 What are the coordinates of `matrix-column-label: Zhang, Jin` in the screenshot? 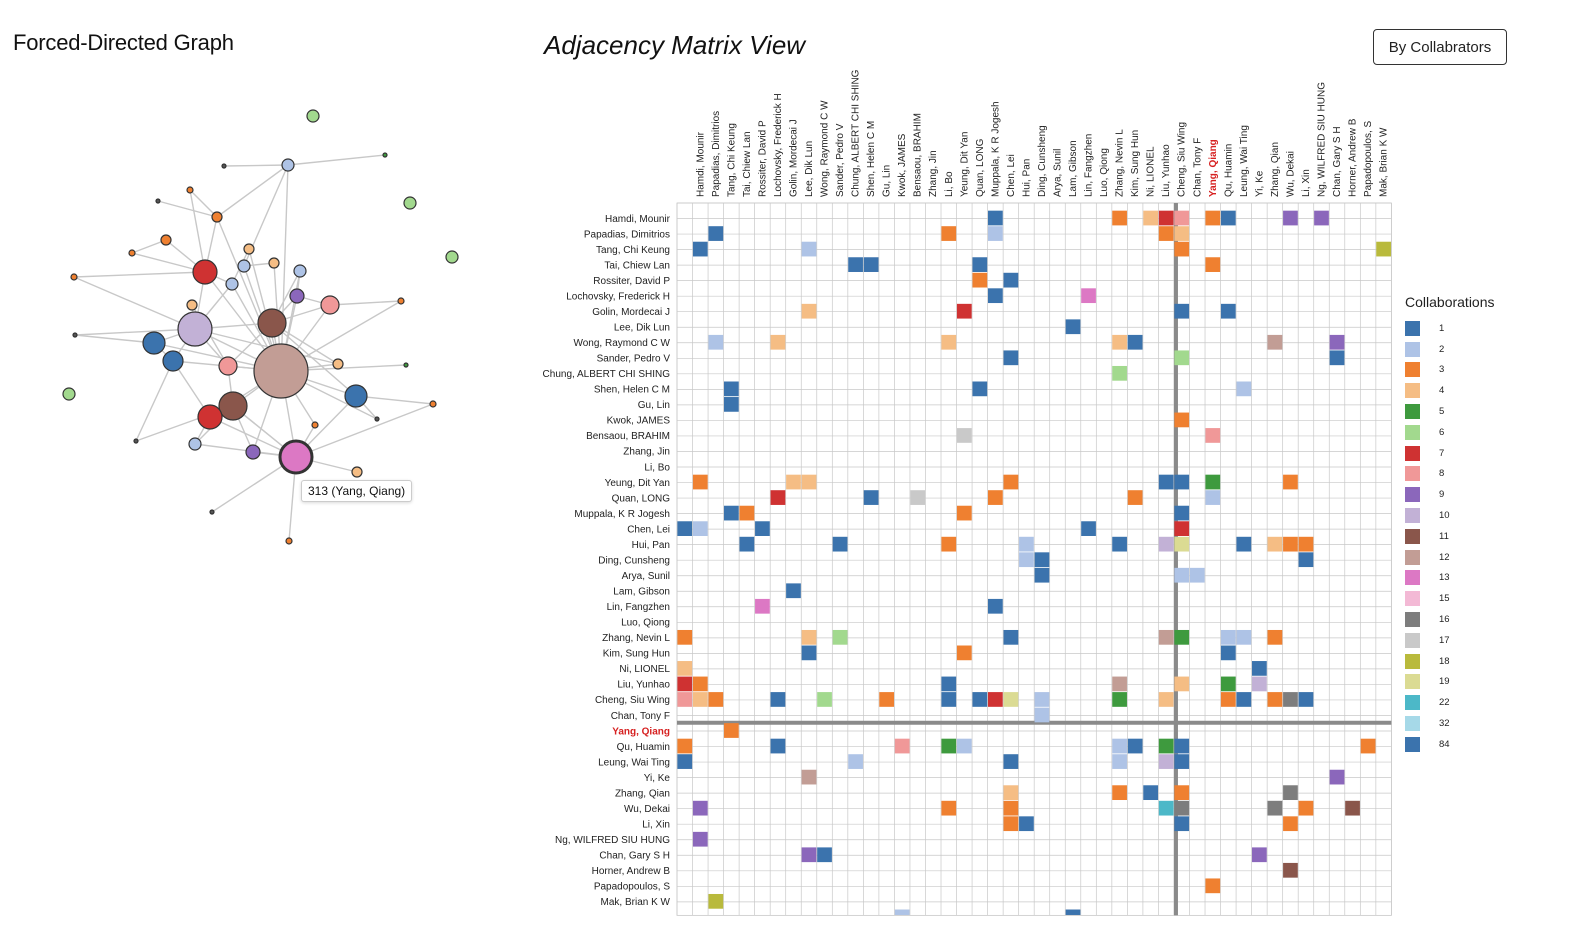 It's located at (933, 173).